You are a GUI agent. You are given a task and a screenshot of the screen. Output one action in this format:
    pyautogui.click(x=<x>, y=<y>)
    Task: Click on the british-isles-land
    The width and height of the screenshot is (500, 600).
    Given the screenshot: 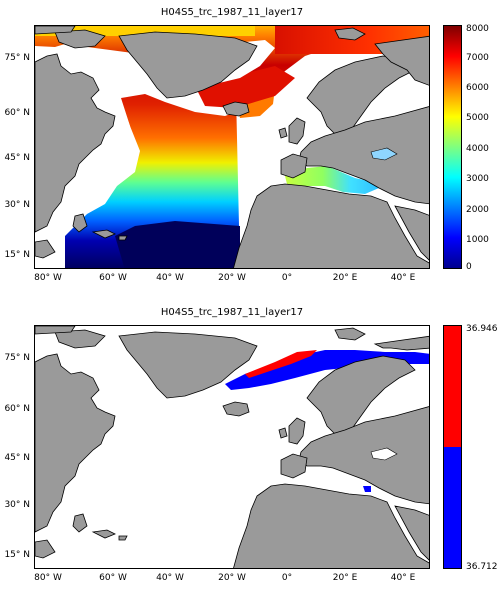 What is the action you would take?
    pyautogui.click(x=297, y=131)
    